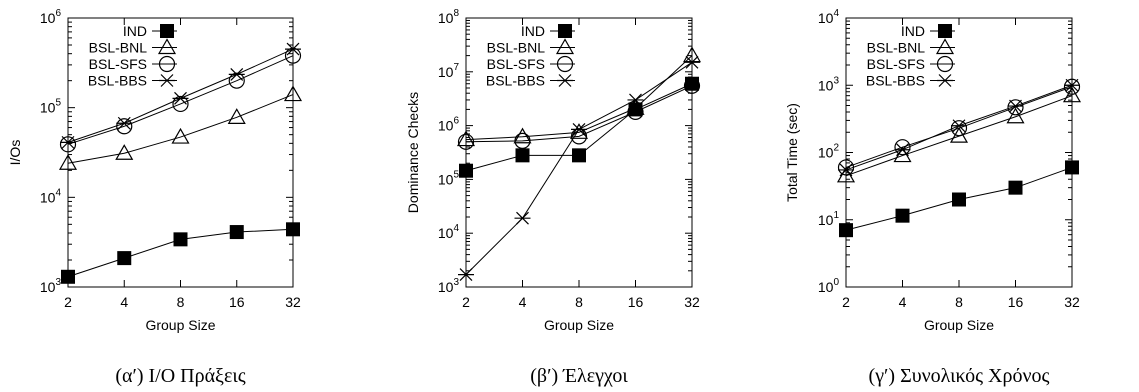 The height and width of the screenshot is (392, 1139). I want to click on series-bsl-bbs, so click(180, 95).